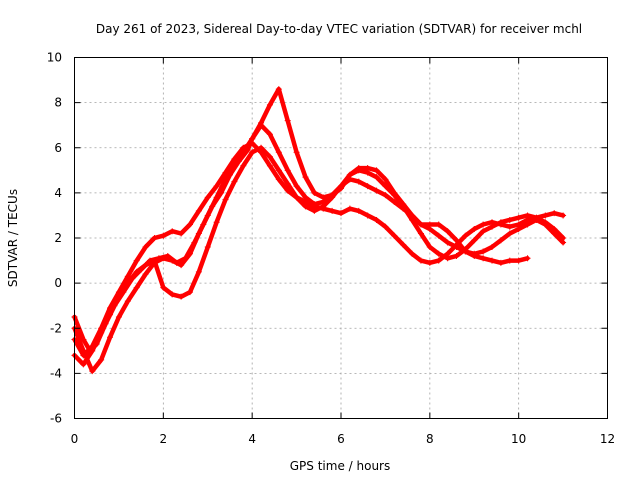 This screenshot has height=480, width=640. Describe the element at coordinates (340, 466) in the screenshot. I see `x-axis-label: GPS time / hours` at that location.